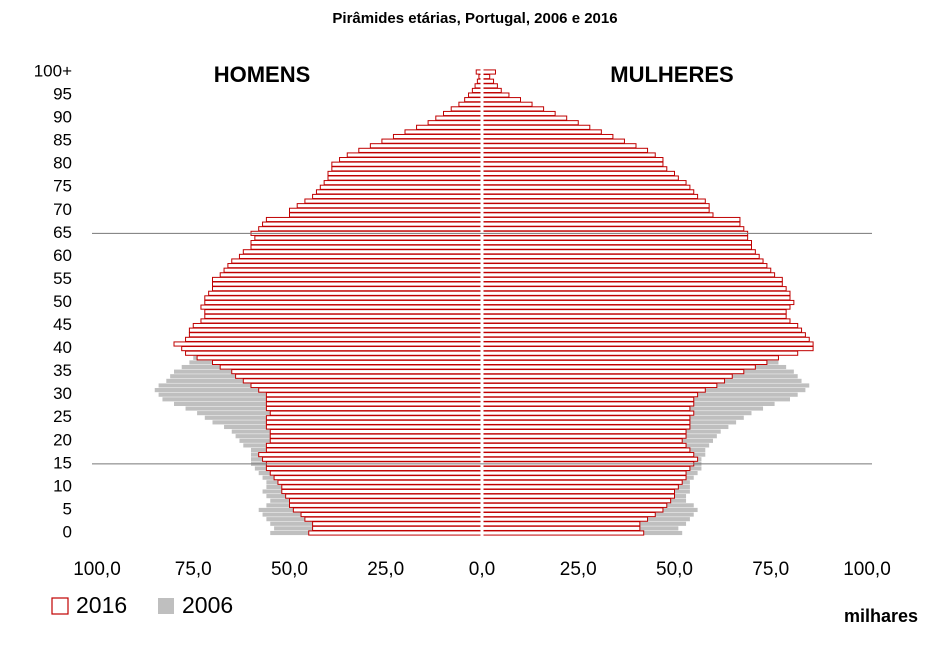 The width and height of the screenshot is (951, 652). Describe the element at coordinates (97, 569) in the screenshot. I see `x-tick-label: 100,0` at that location.